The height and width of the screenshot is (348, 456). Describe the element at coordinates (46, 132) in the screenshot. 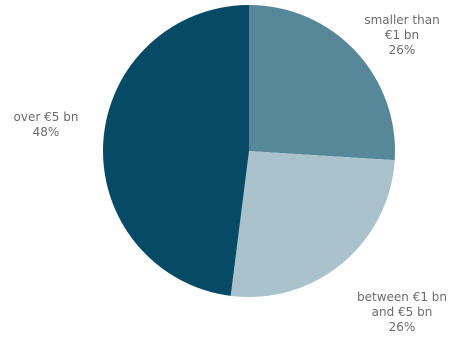

I see `slice-percent-label: 48%` at that location.